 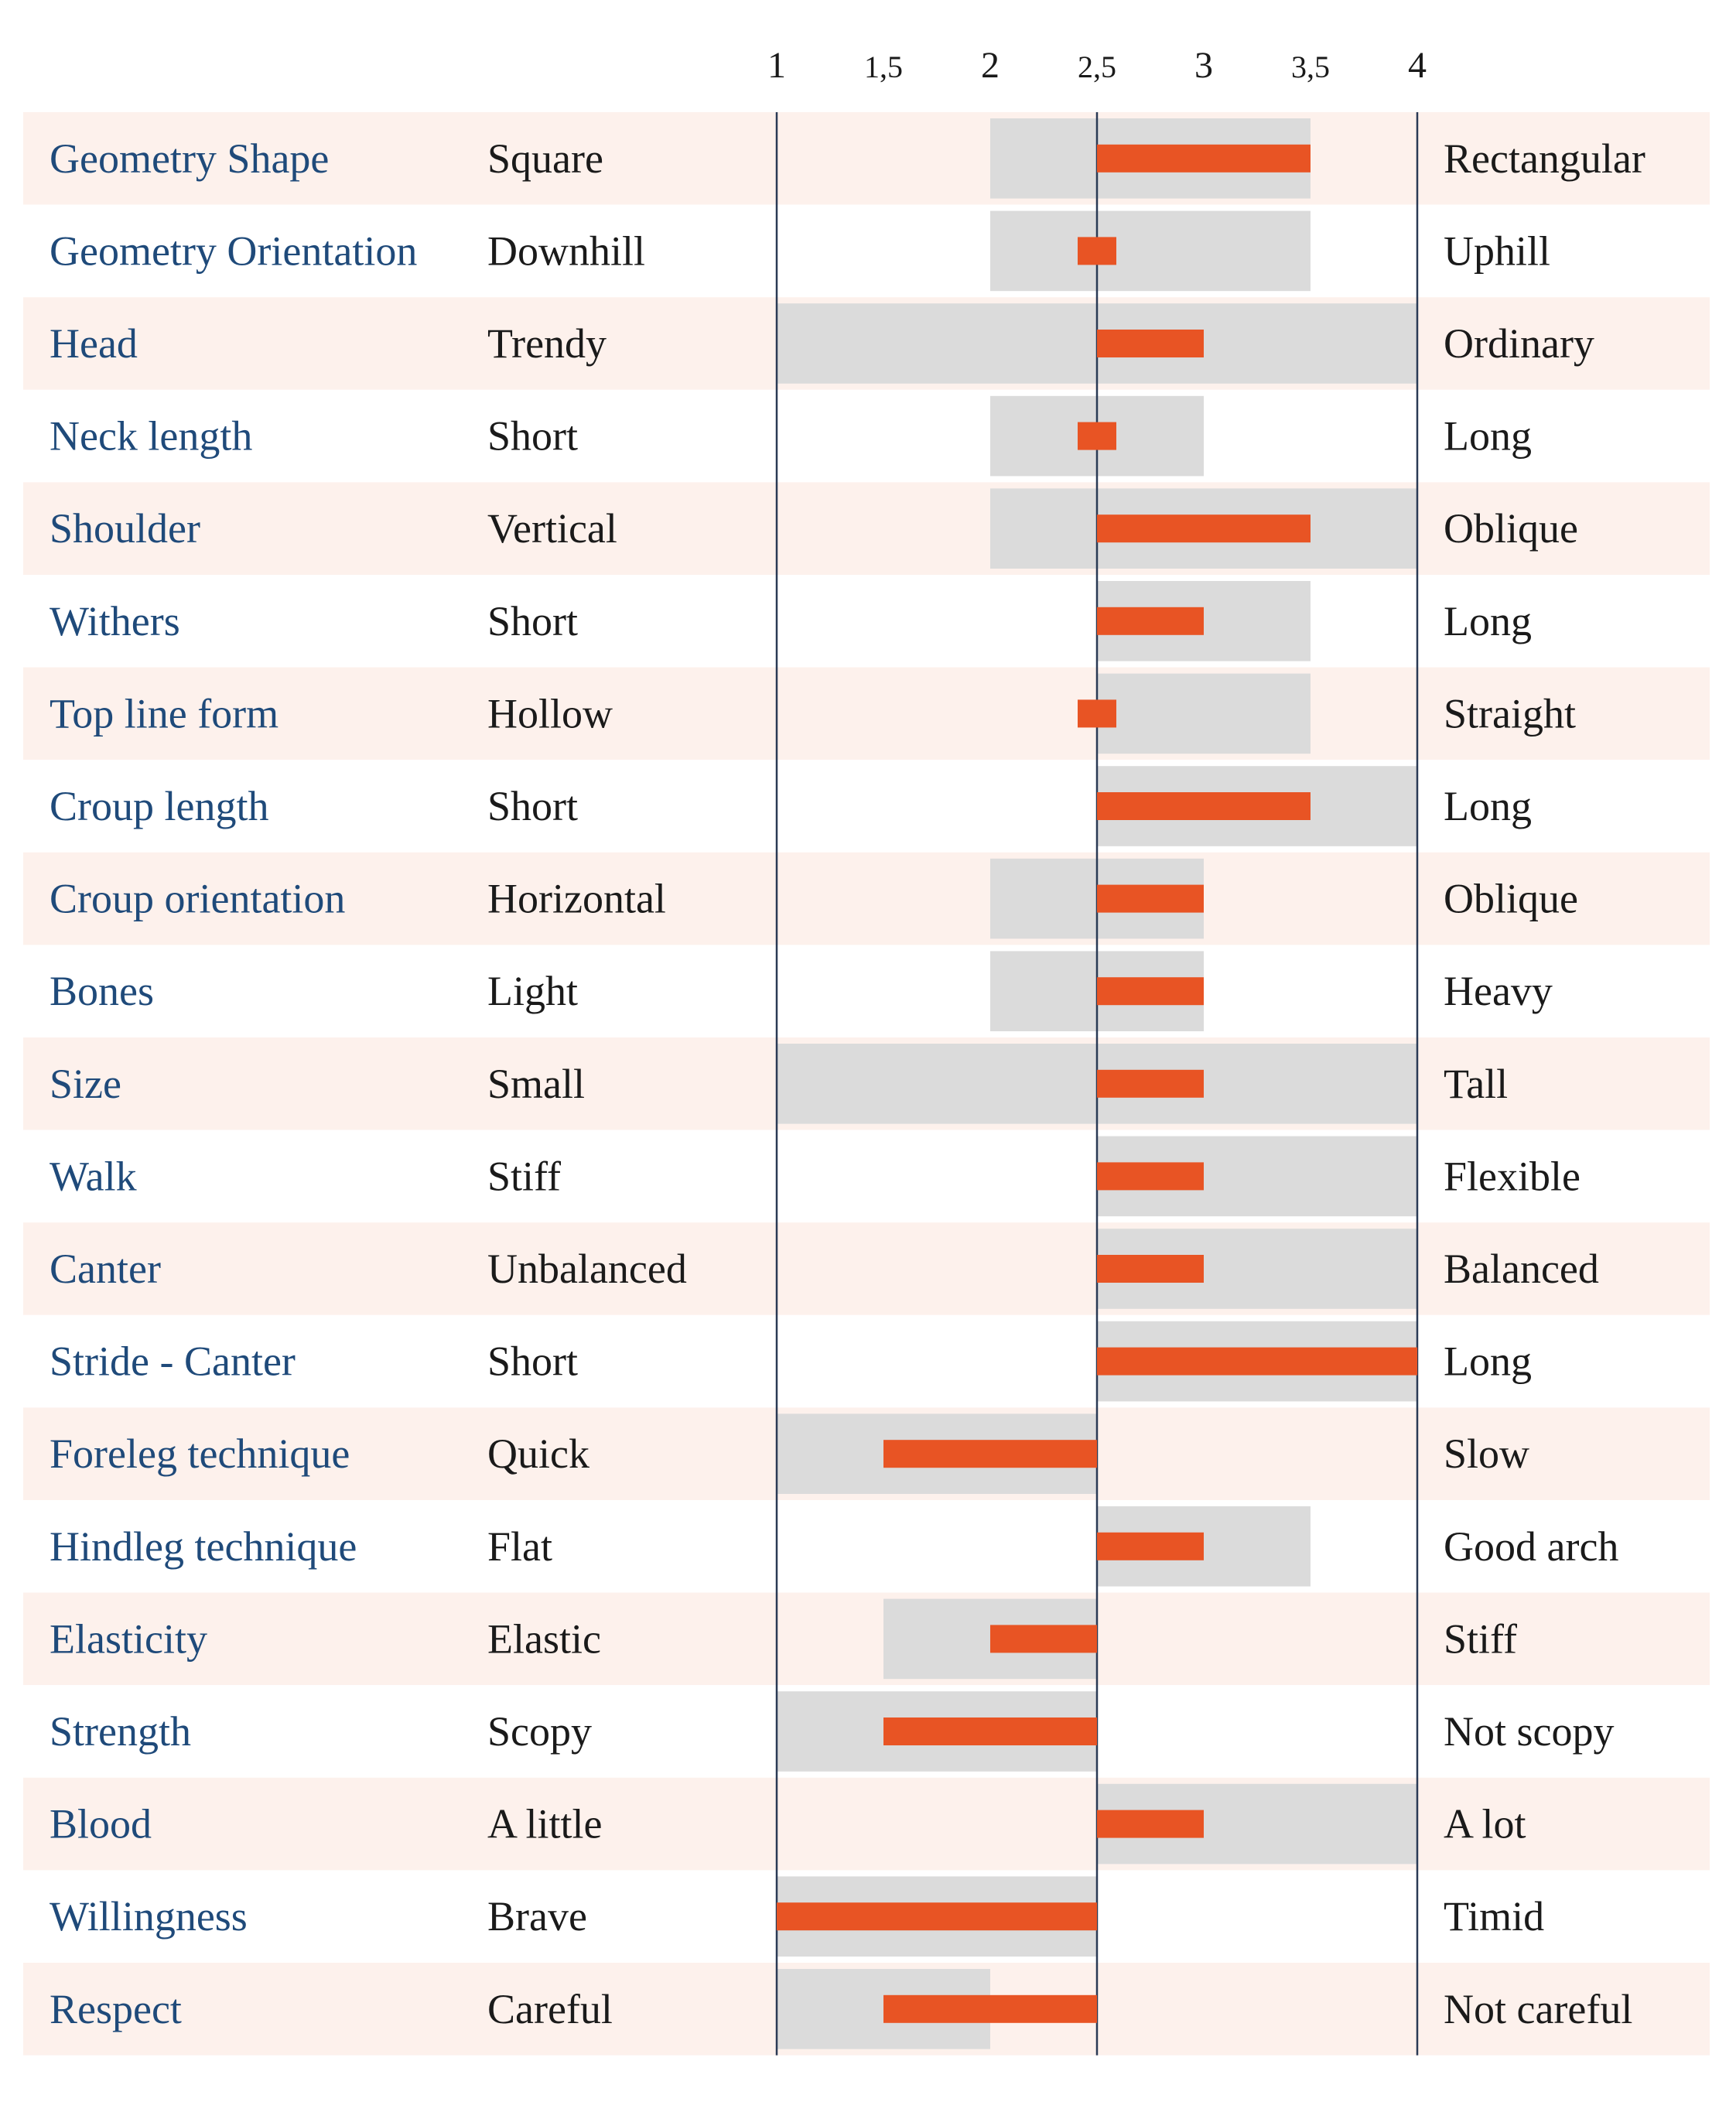 What do you see at coordinates (101, 1824) in the screenshot?
I see `trait-label-blood: Blood` at bounding box center [101, 1824].